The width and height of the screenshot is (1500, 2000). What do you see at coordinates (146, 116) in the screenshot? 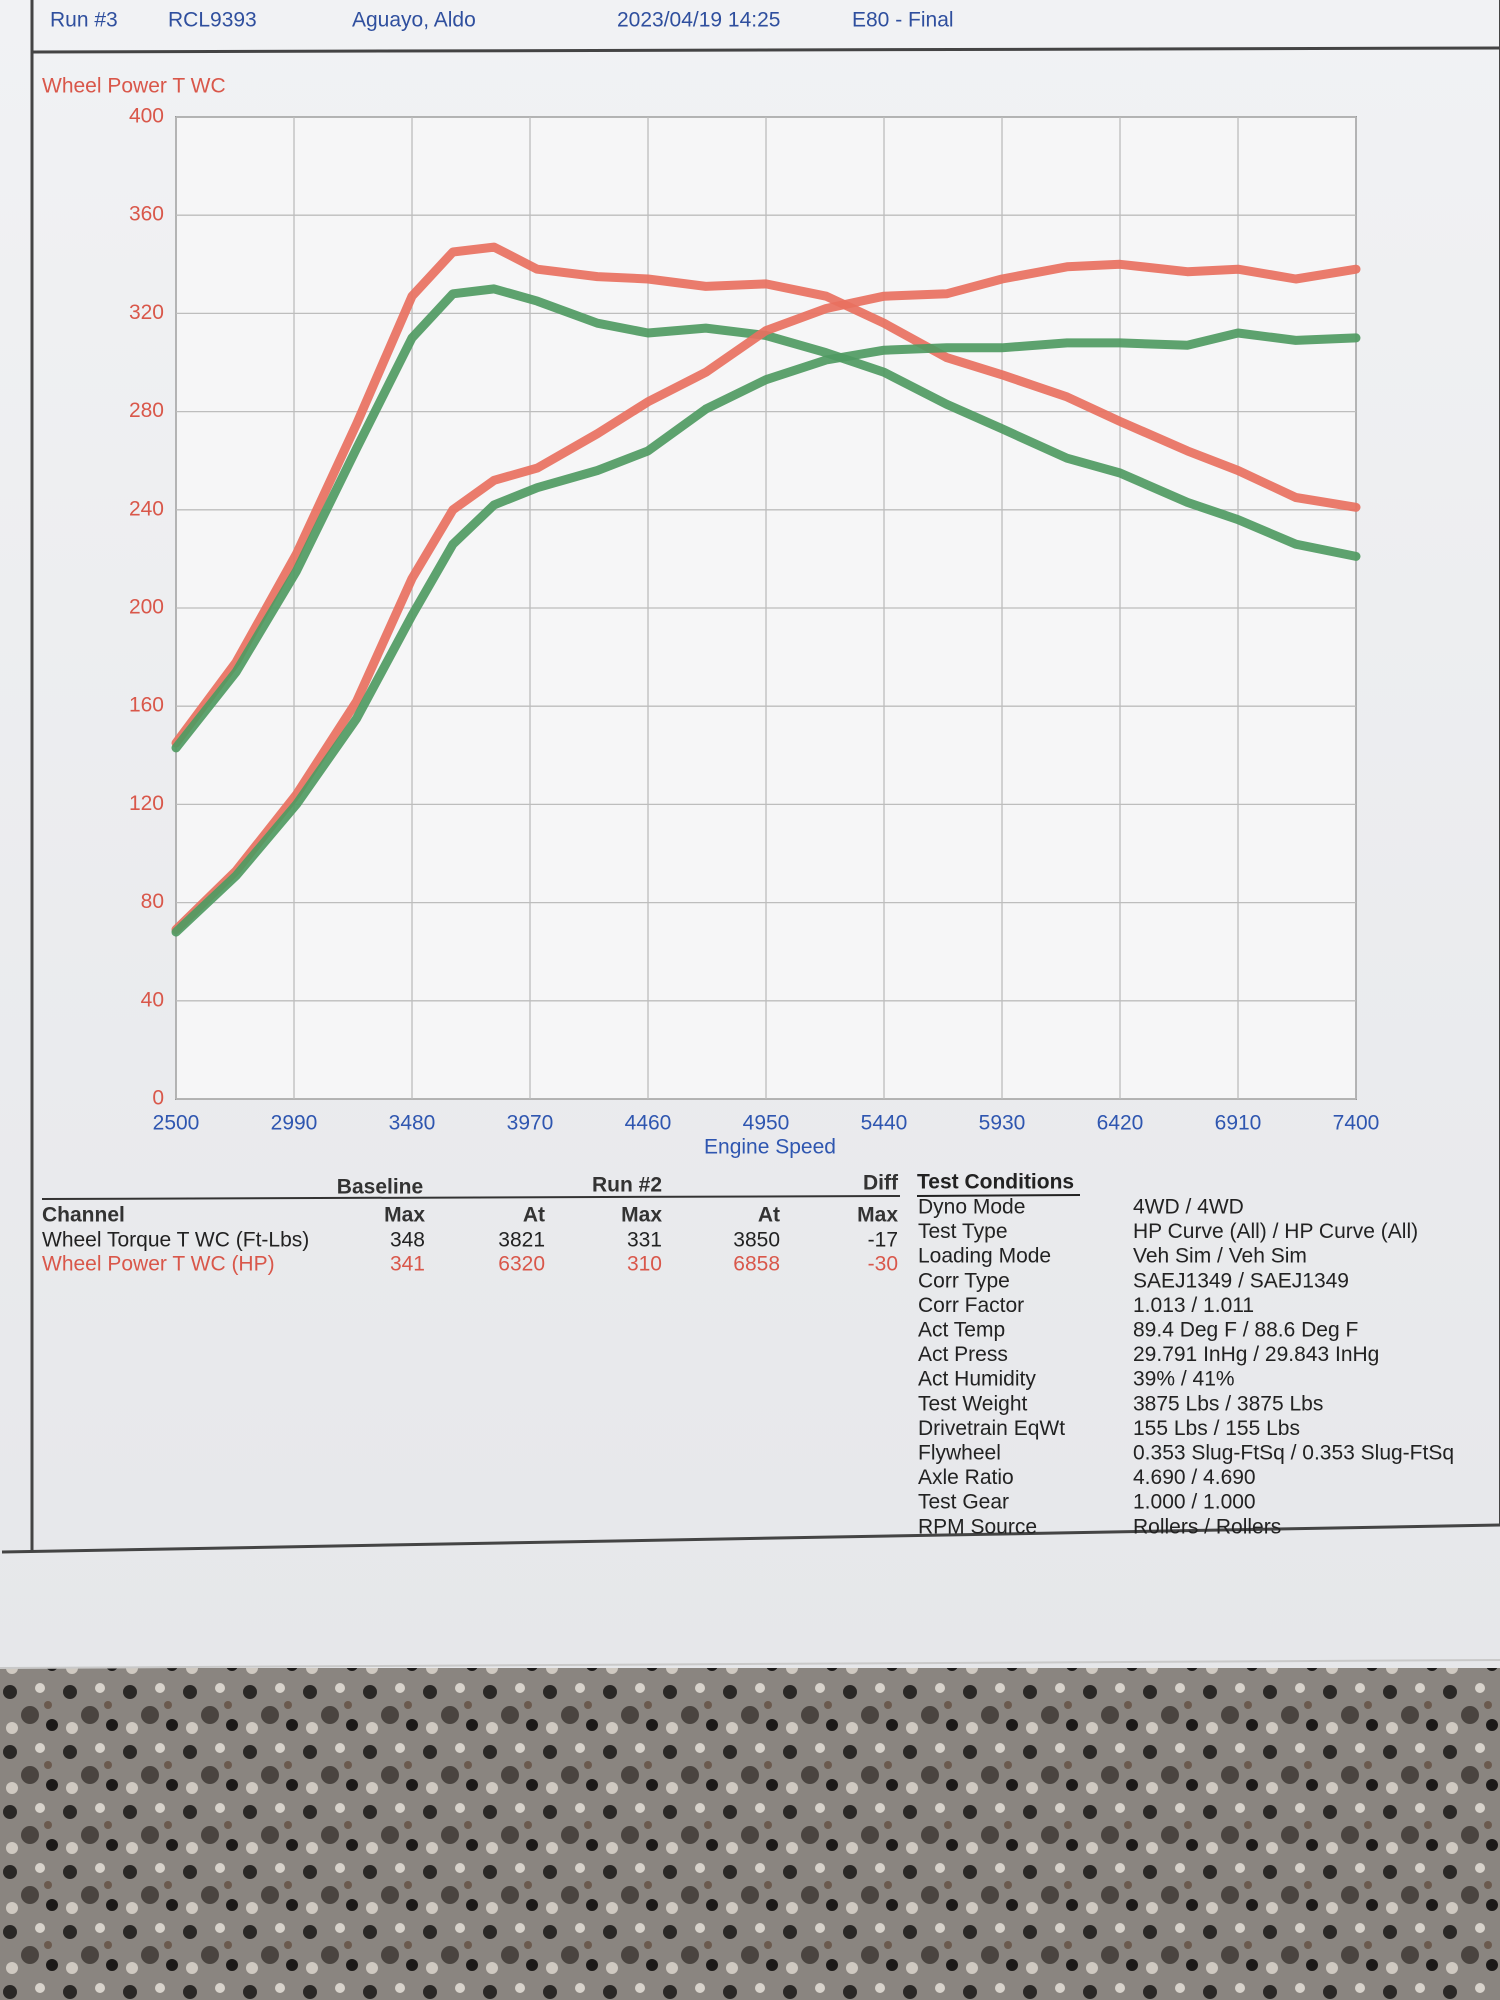
I see `y-tick-label: 400` at bounding box center [146, 116].